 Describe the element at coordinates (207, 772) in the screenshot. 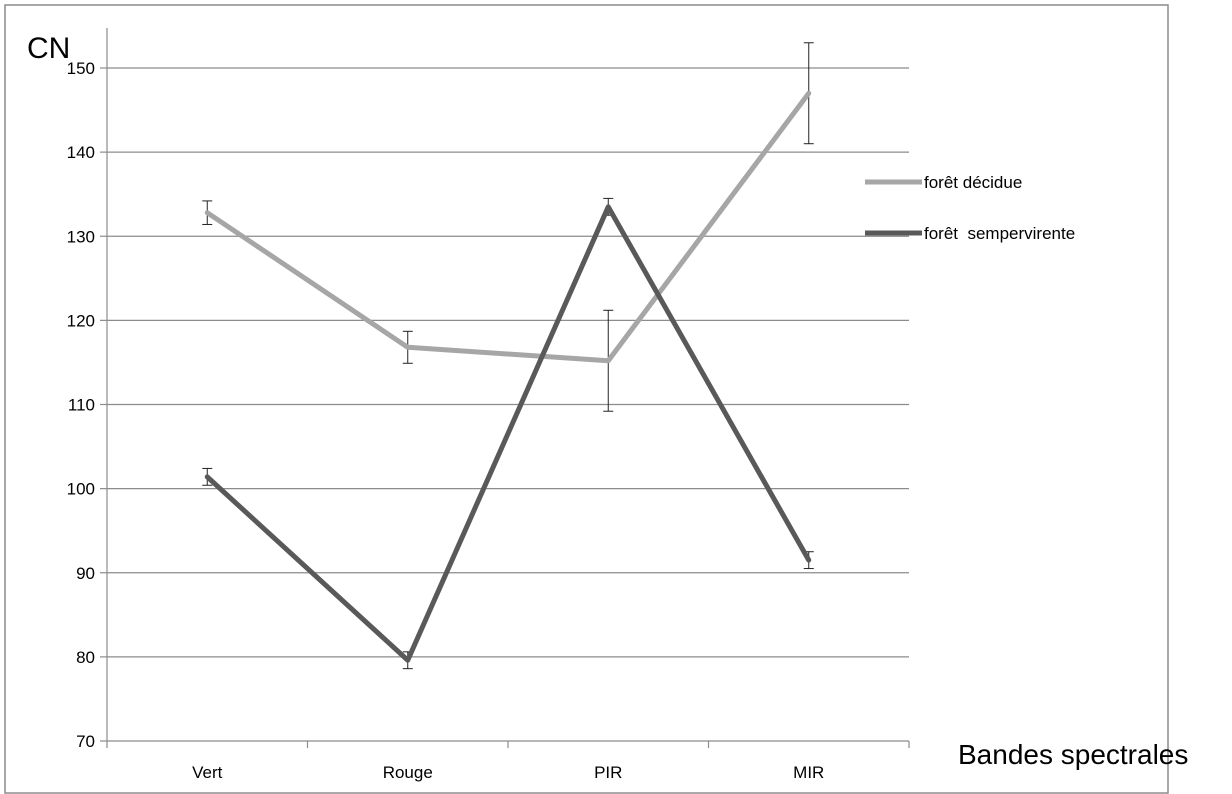

I see `x-tick-label: Vert` at that location.